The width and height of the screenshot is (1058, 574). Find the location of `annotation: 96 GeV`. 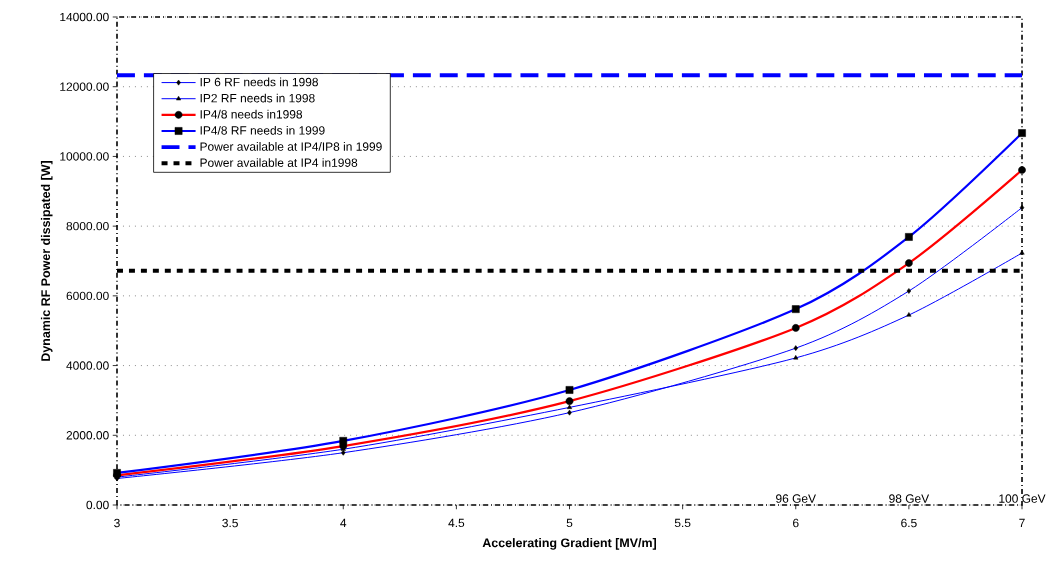

annotation: 96 GeV is located at coordinates (796, 498).